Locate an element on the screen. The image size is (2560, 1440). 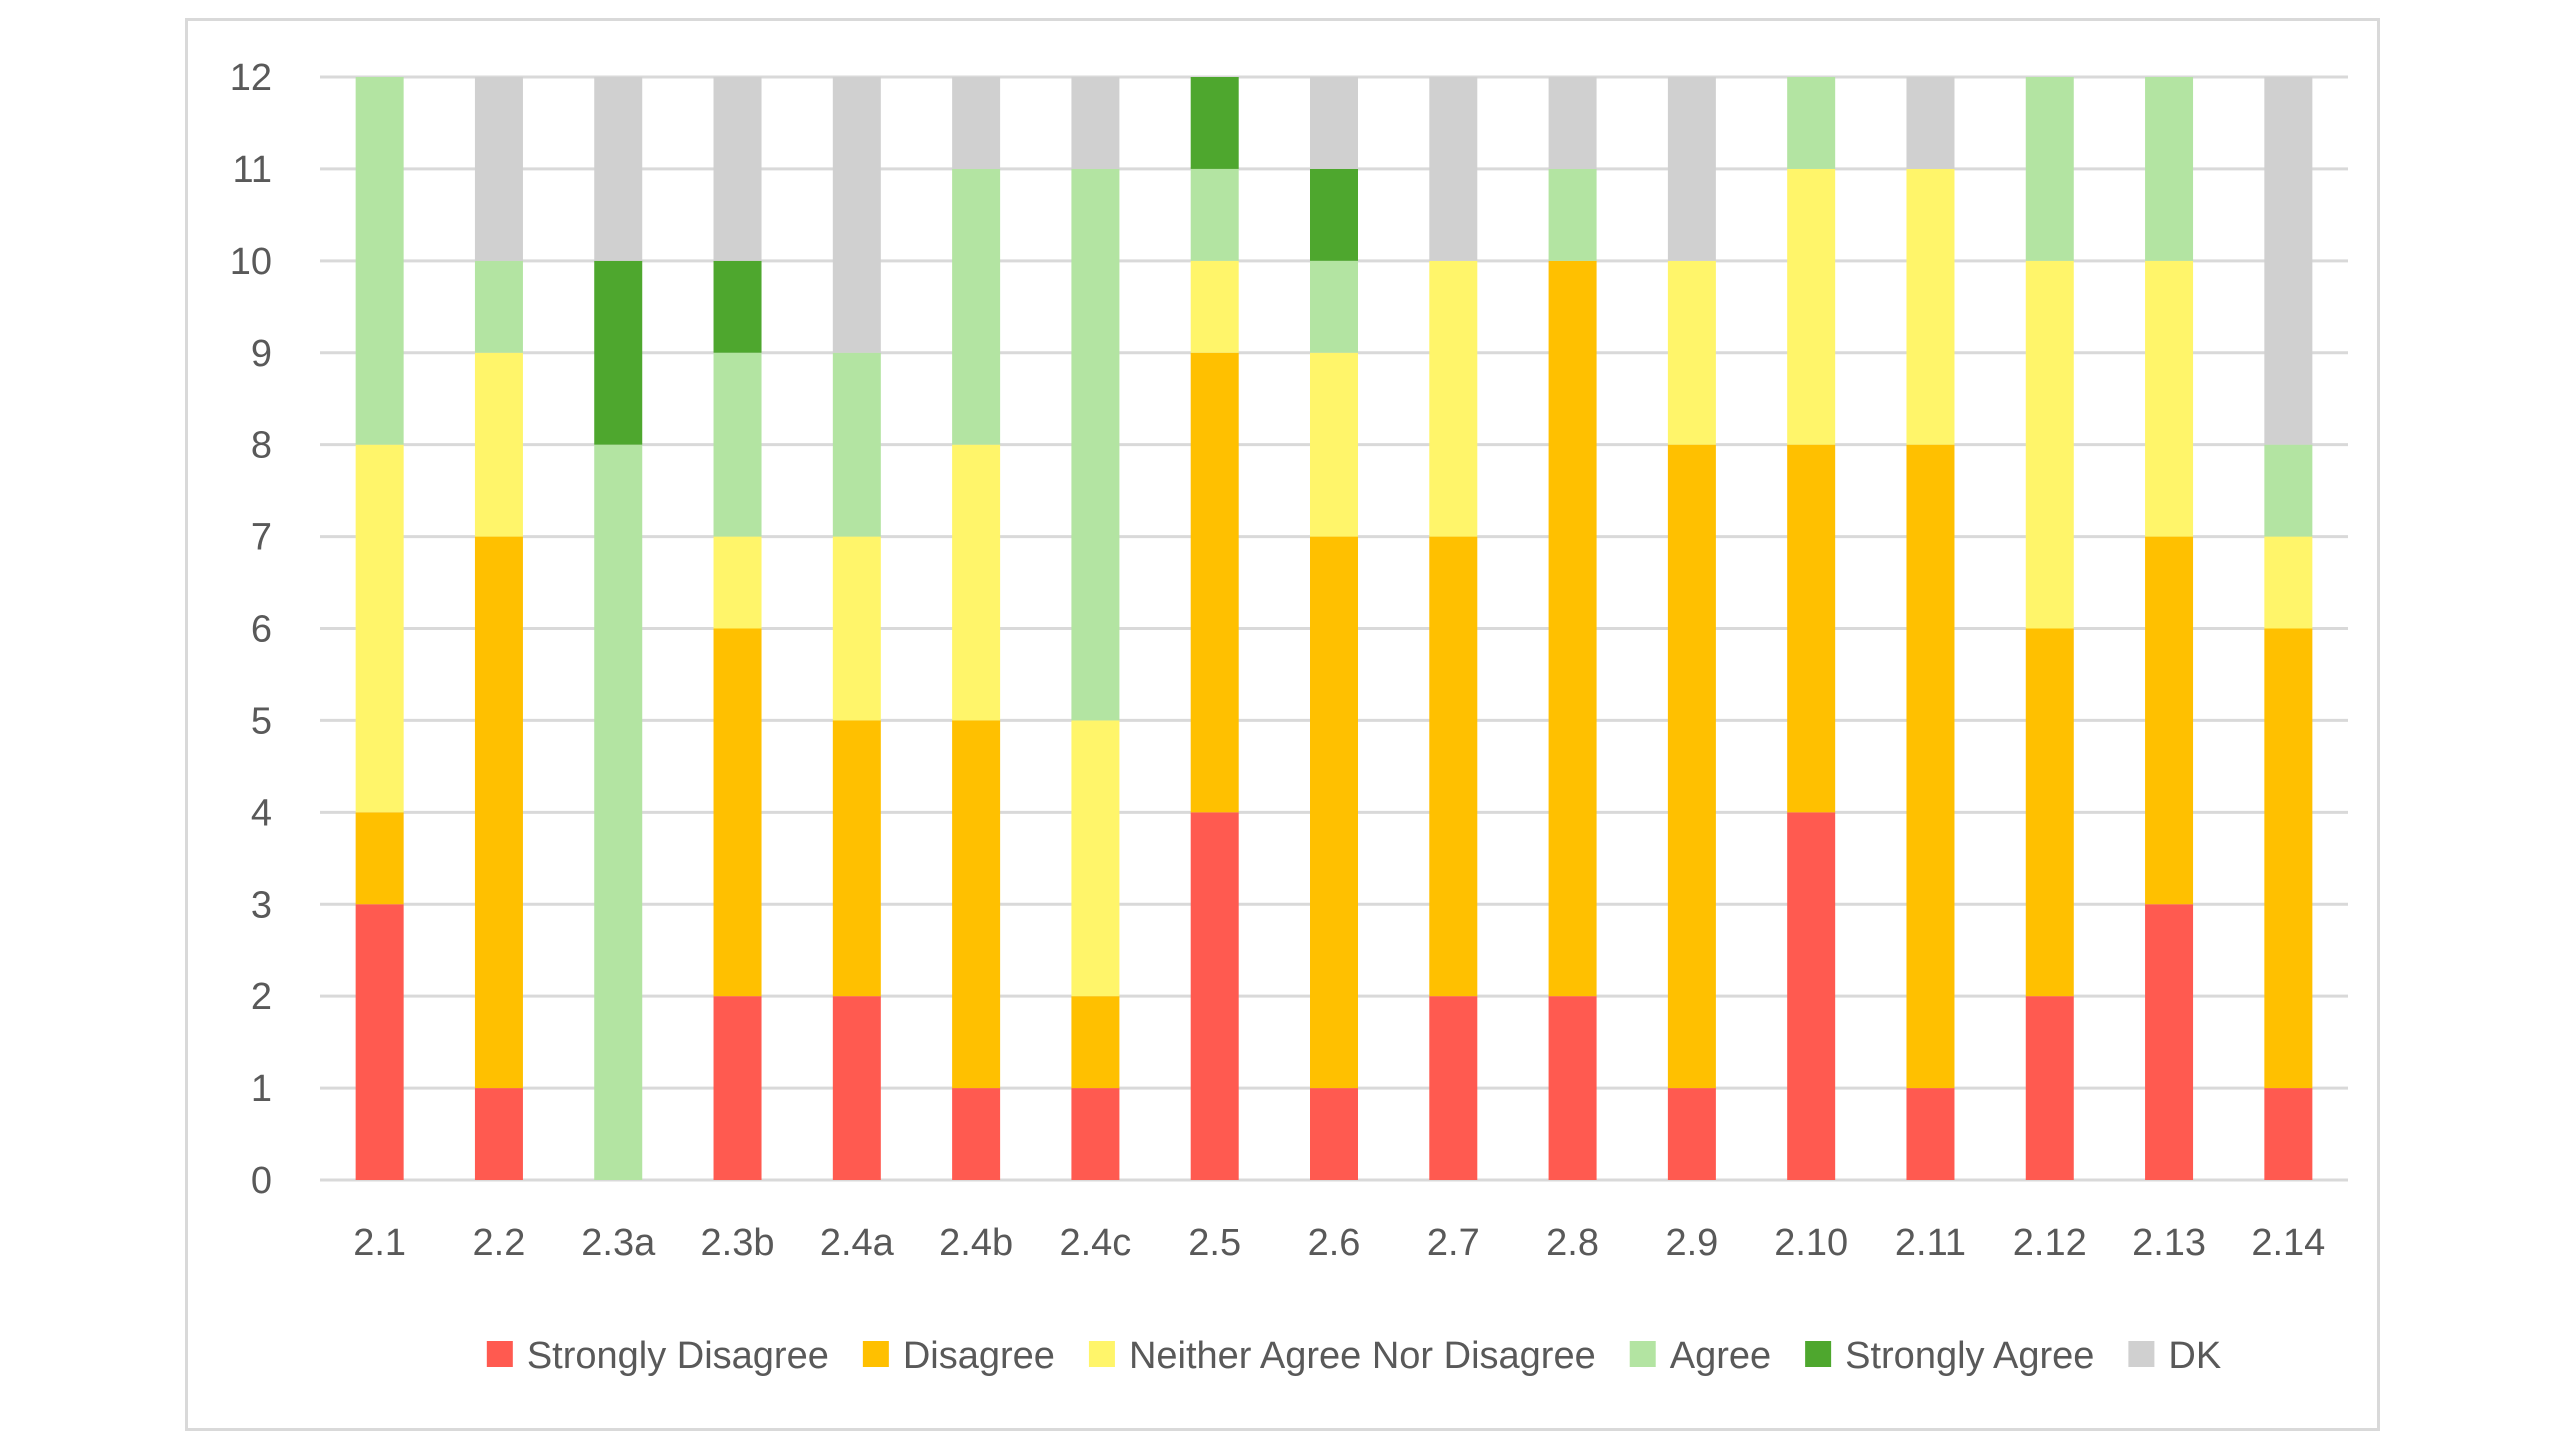
x-tick-label: 2.7 is located at coordinates (1453, 1243).